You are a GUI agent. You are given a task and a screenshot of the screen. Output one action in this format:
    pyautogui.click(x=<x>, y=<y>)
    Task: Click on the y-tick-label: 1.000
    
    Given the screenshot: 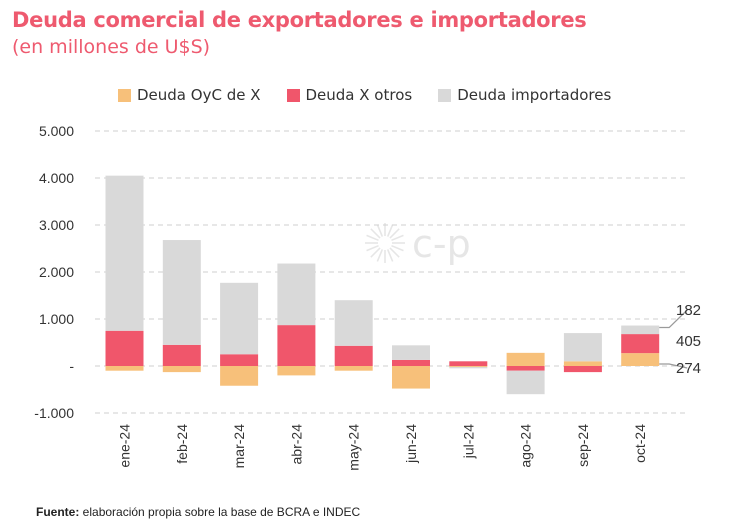 What is the action you would take?
    pyautogui.click(x=56, y=319)
    